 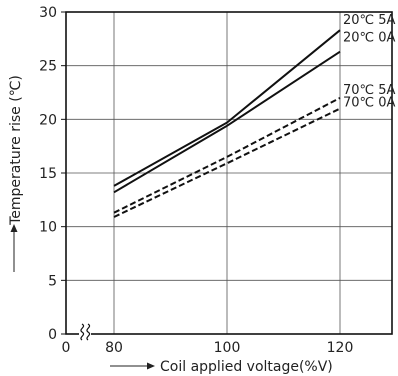 I want to click on series-label-1: 20℃ 5A, so click(x=369, y=20).